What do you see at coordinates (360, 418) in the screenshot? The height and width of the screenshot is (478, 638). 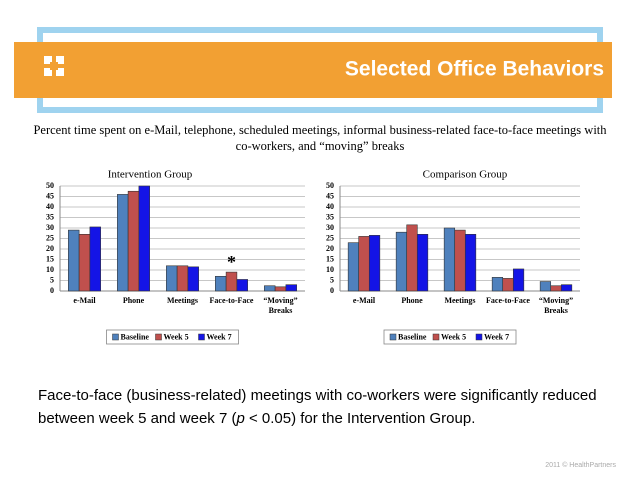 I see `finding-text: < 0.05) for the Intervention Group.` at bounding box center [360, 418].